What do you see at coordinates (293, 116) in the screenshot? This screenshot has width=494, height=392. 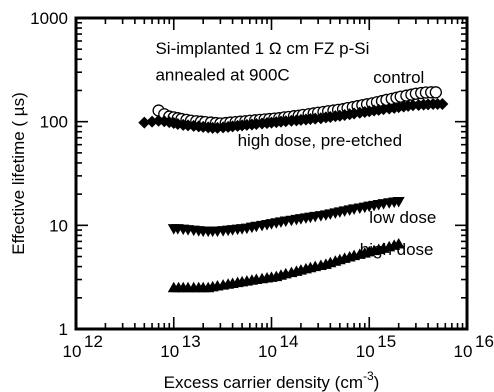 I see `series-high-dose-pre-etched` at bounding box center [293, 116].